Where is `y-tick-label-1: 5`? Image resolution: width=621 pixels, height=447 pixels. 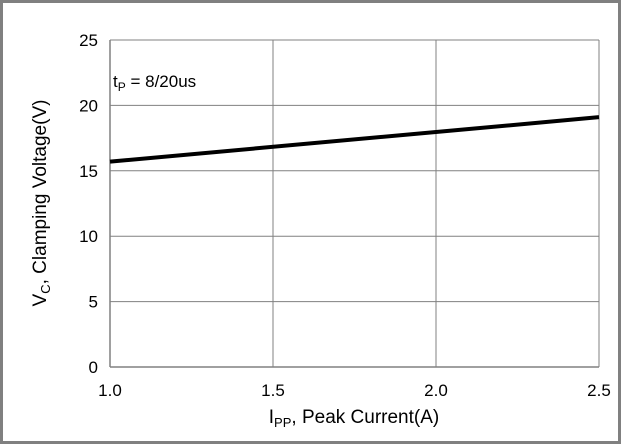 y-tick-label-1: 5 is located at coordinates (93, 302).